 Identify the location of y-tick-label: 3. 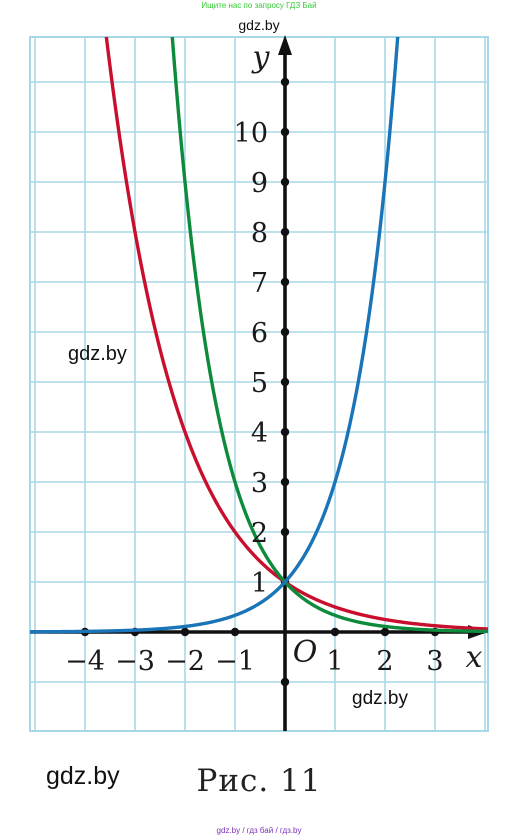
(259, 483).